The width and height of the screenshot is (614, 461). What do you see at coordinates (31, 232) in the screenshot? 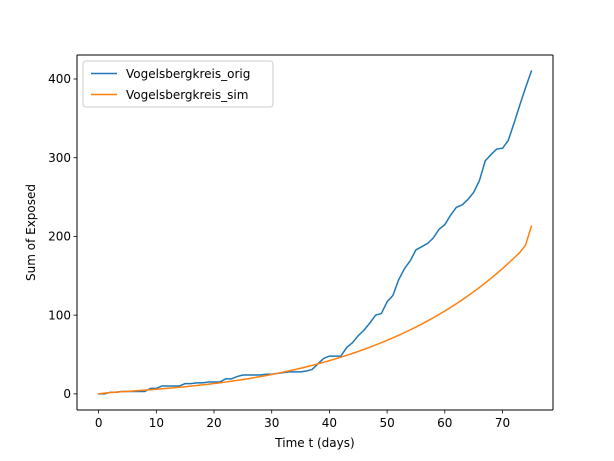
I see `y-axis-label: Sum of Exposed` at bounding box center [31, 232].